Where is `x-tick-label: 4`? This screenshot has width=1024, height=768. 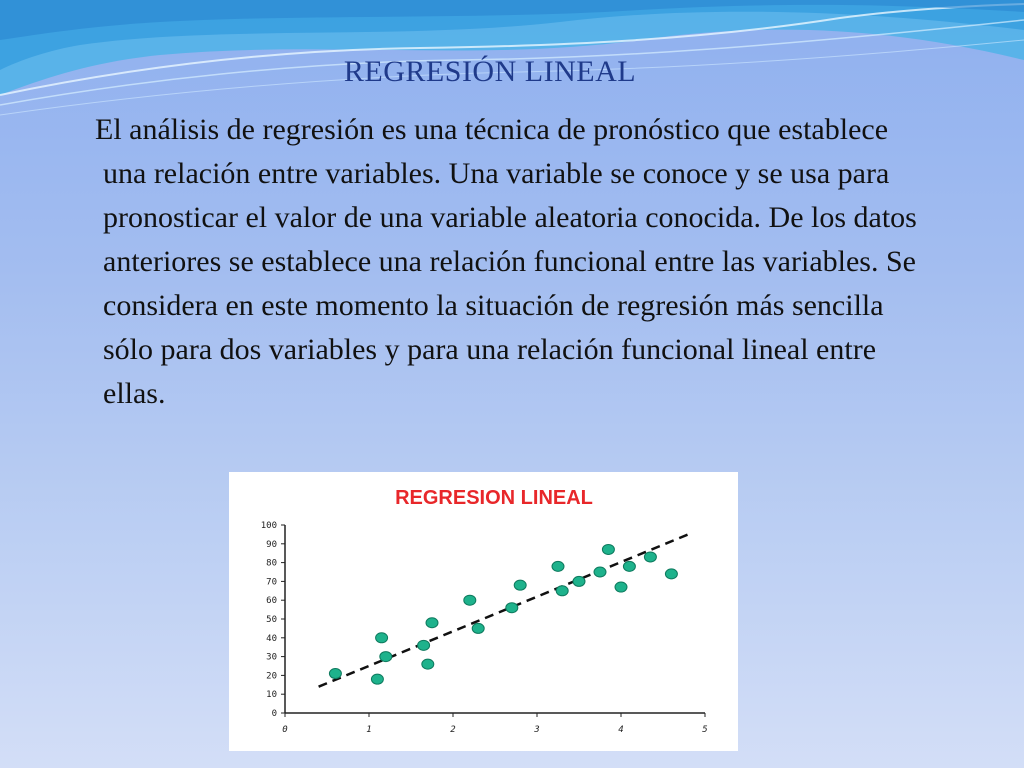 x-tick-label: 4 is located at coordinates (620, 730).